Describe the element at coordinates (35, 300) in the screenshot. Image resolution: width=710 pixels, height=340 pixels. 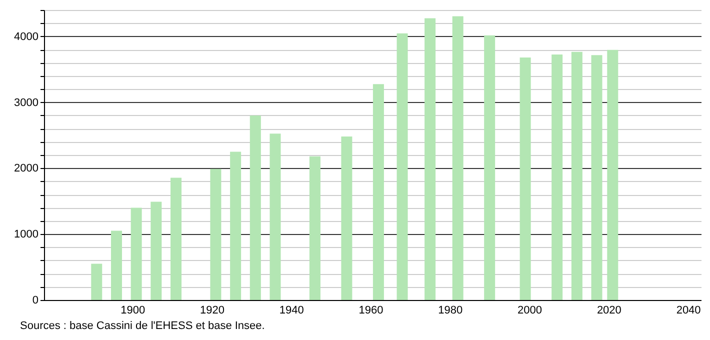
I see `y-tick-label: 0` at that location.